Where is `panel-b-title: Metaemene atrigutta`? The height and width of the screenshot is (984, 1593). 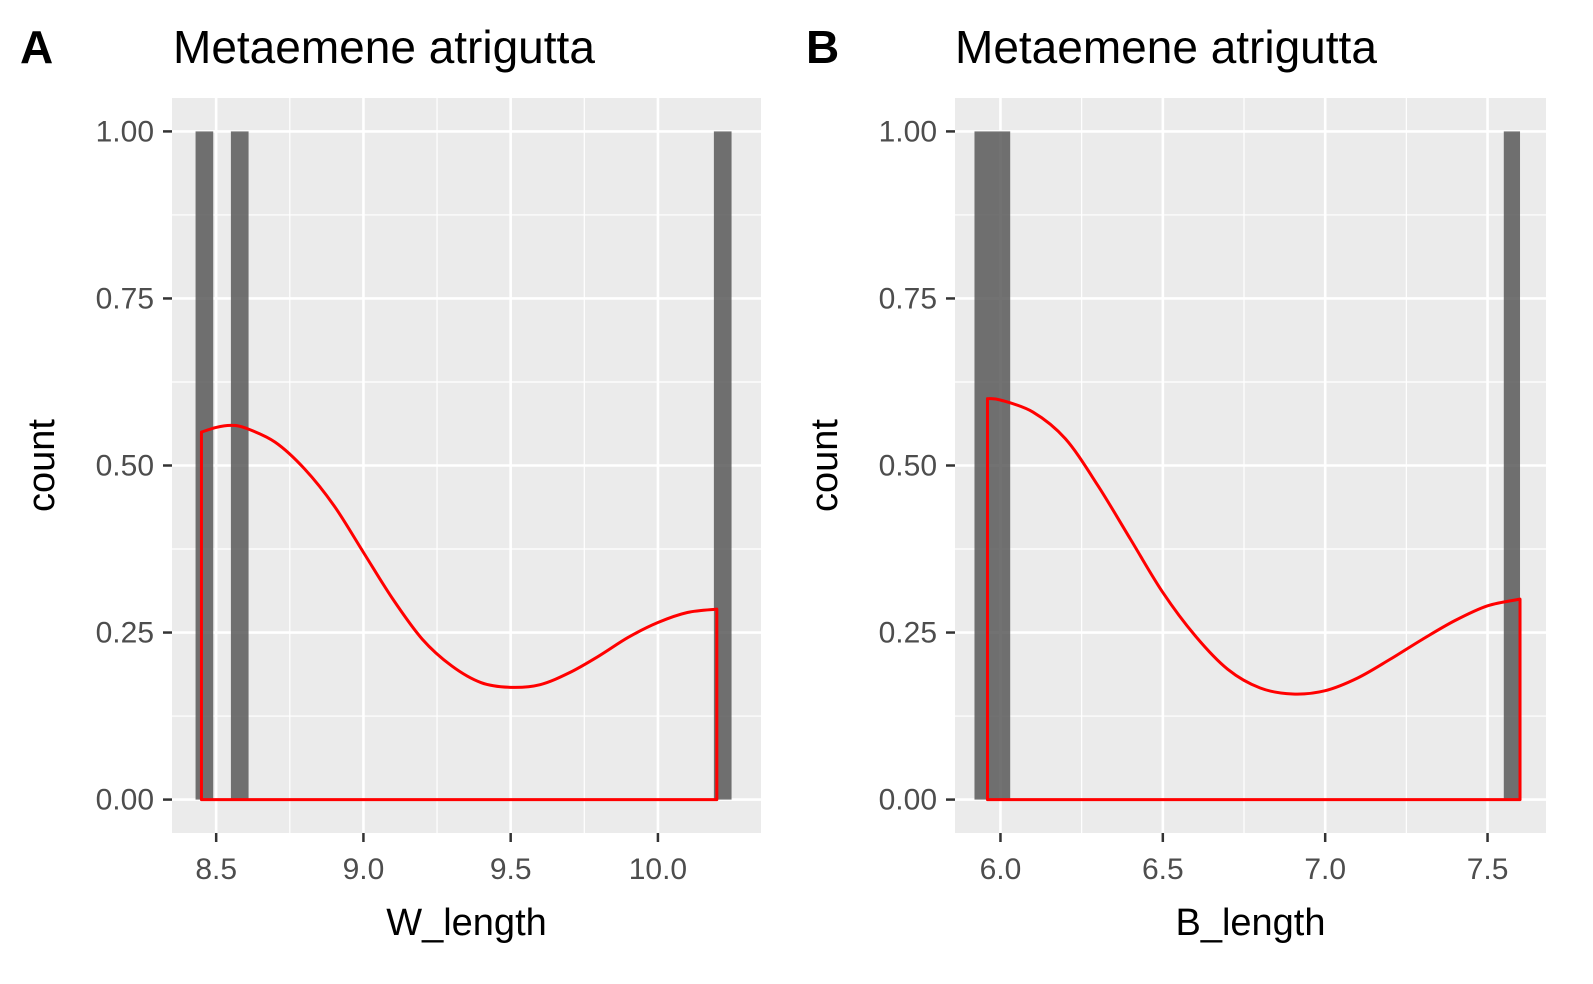 panel-b-title: Metaemene atrigutta is located at coordinates (1166, 47).